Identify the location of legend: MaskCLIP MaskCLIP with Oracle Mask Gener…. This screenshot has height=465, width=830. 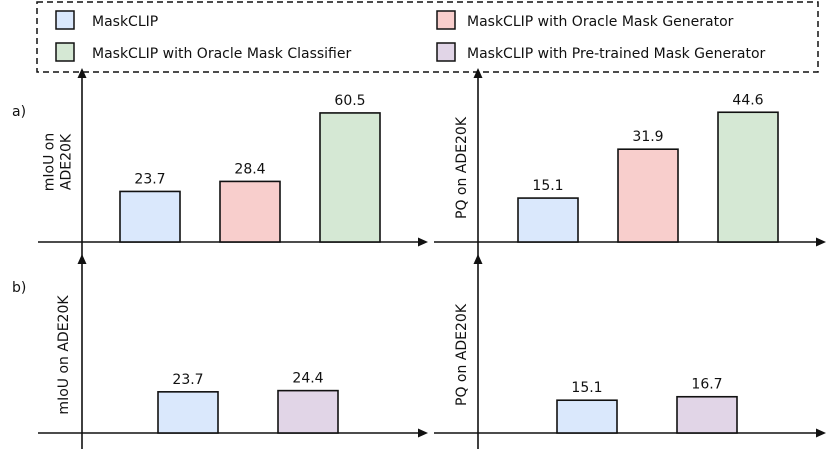
(427, 37).